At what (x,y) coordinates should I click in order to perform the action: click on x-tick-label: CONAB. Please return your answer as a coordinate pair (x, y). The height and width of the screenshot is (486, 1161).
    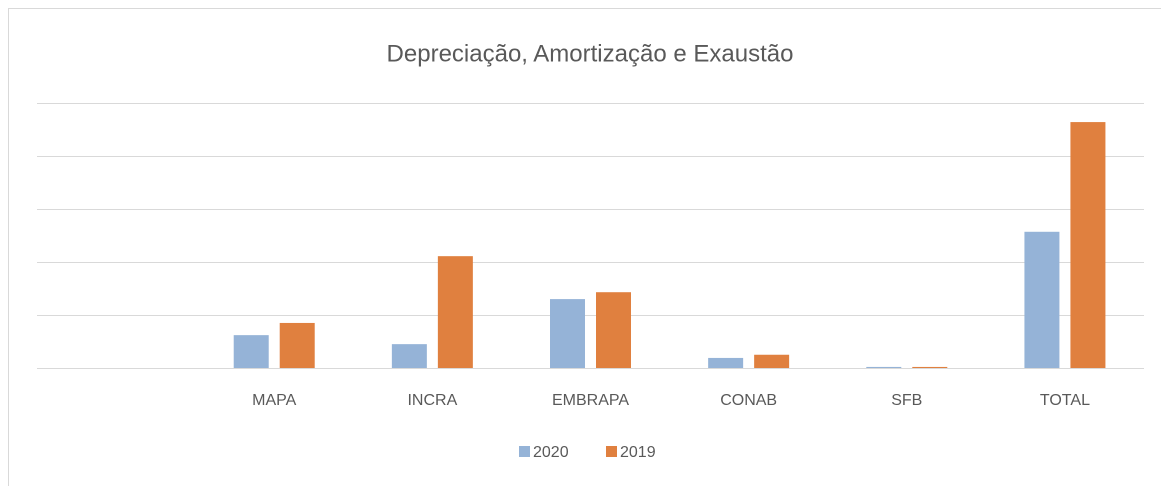
    Looking at the image, I should click on (748, 400).